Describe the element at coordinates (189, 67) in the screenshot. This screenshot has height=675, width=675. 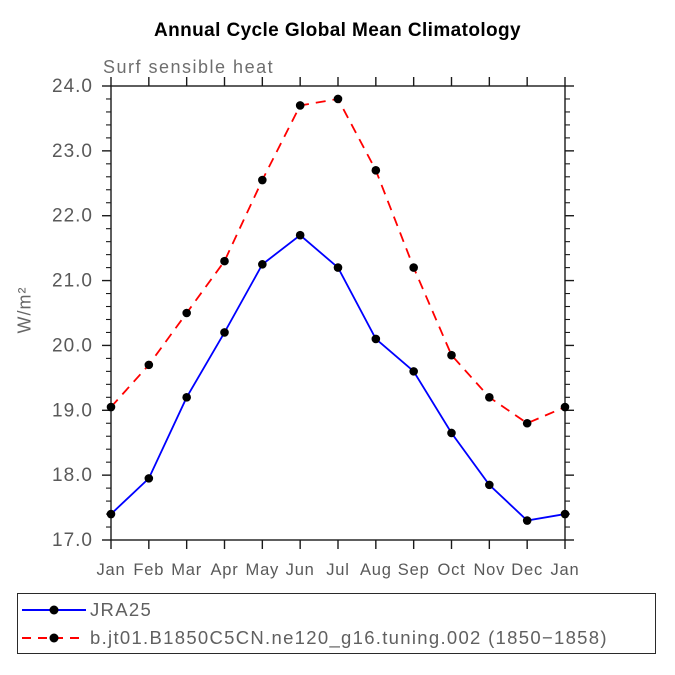
I see `chart-subtitle: Surf sensible heat` at that location.